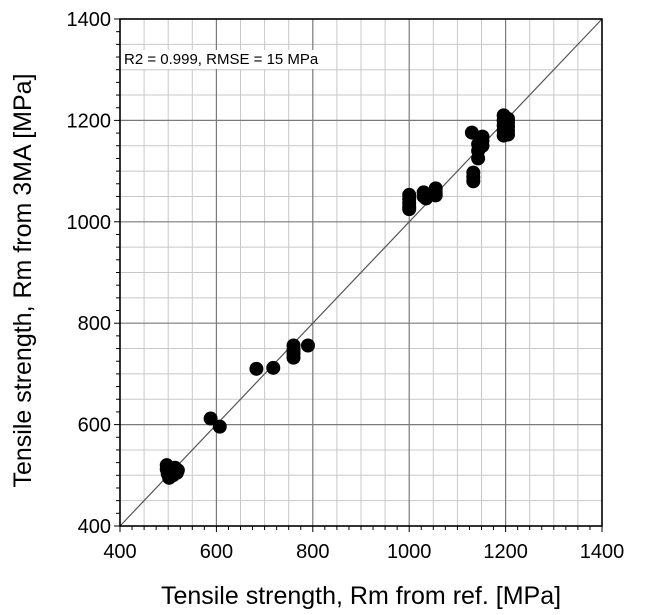 This screenshot has width=645, height=615. I want to click on x-tick-label: 800, so click(312, 552).